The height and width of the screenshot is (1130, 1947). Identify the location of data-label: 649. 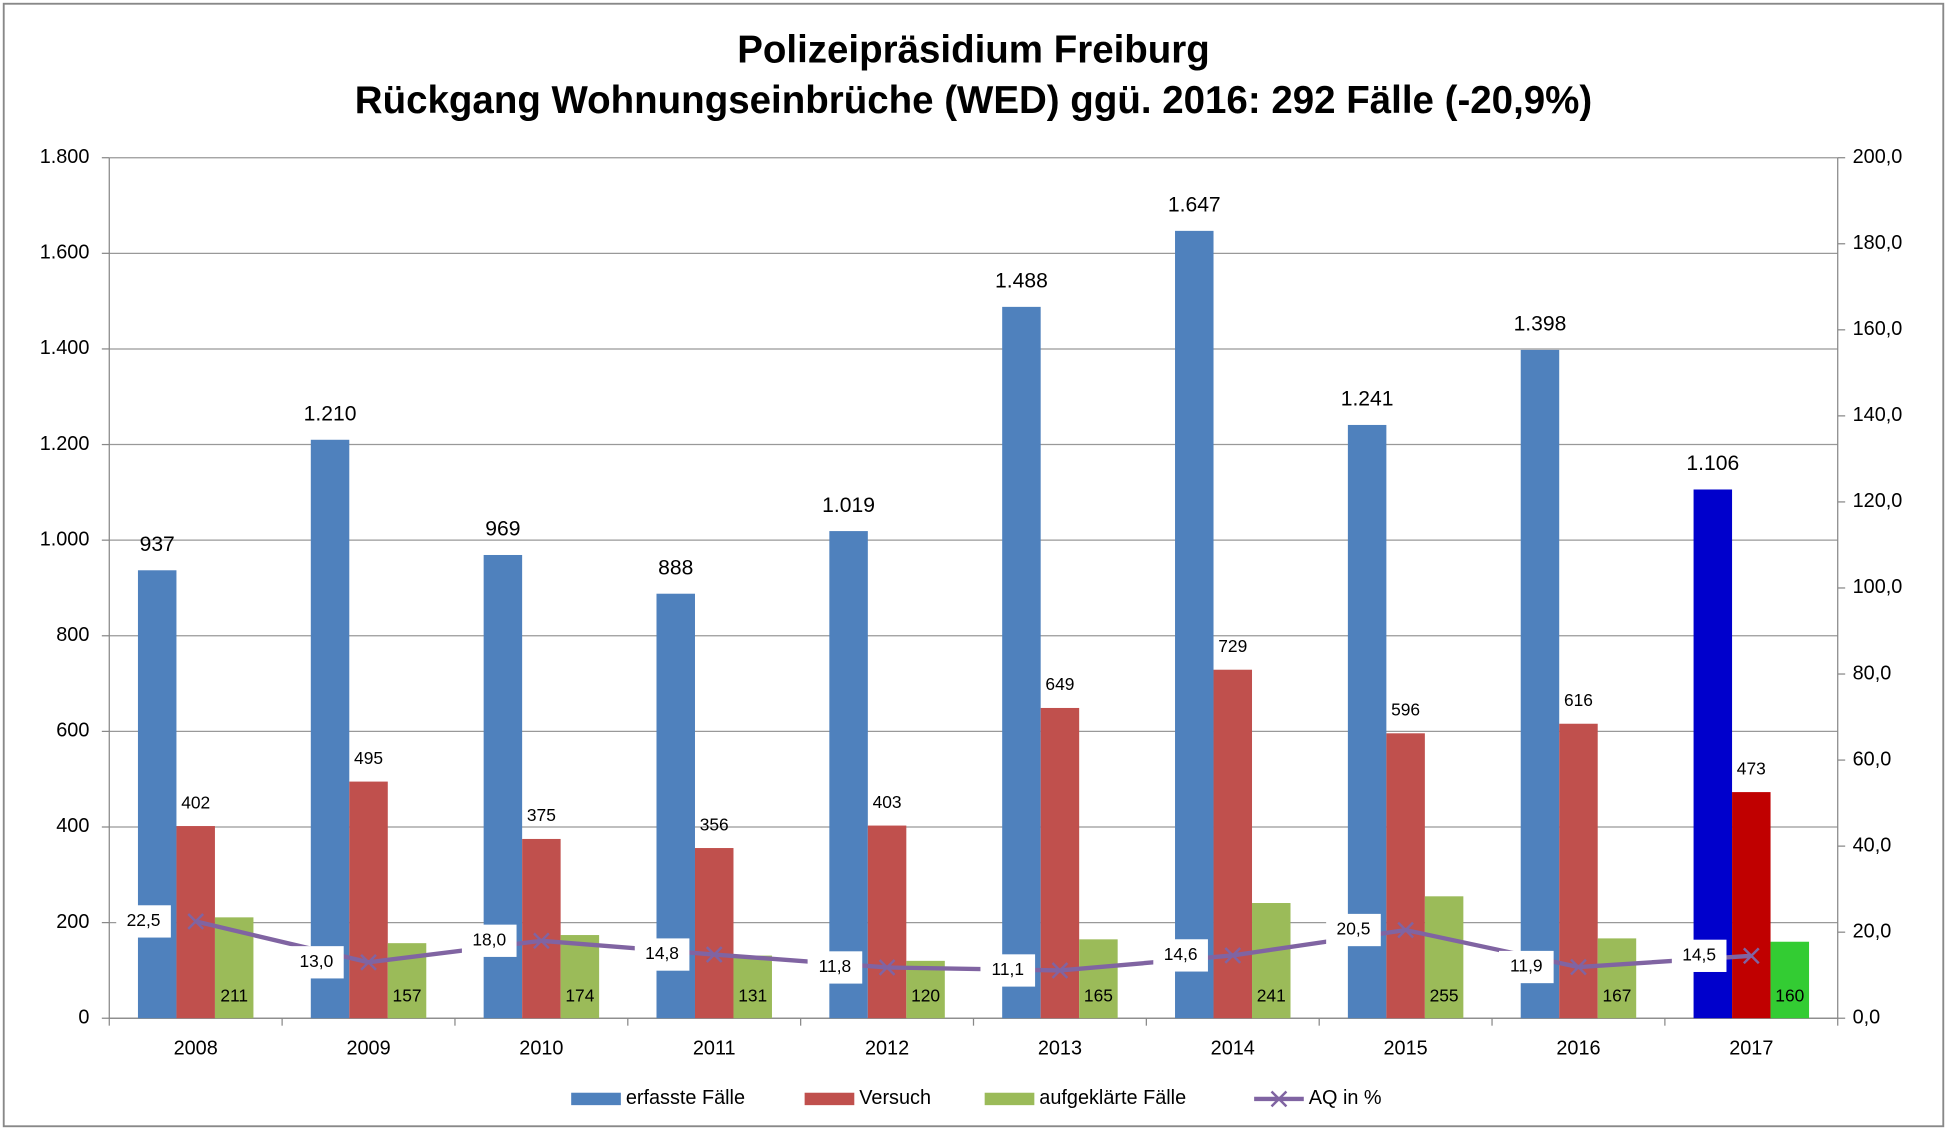
(1059, 684).